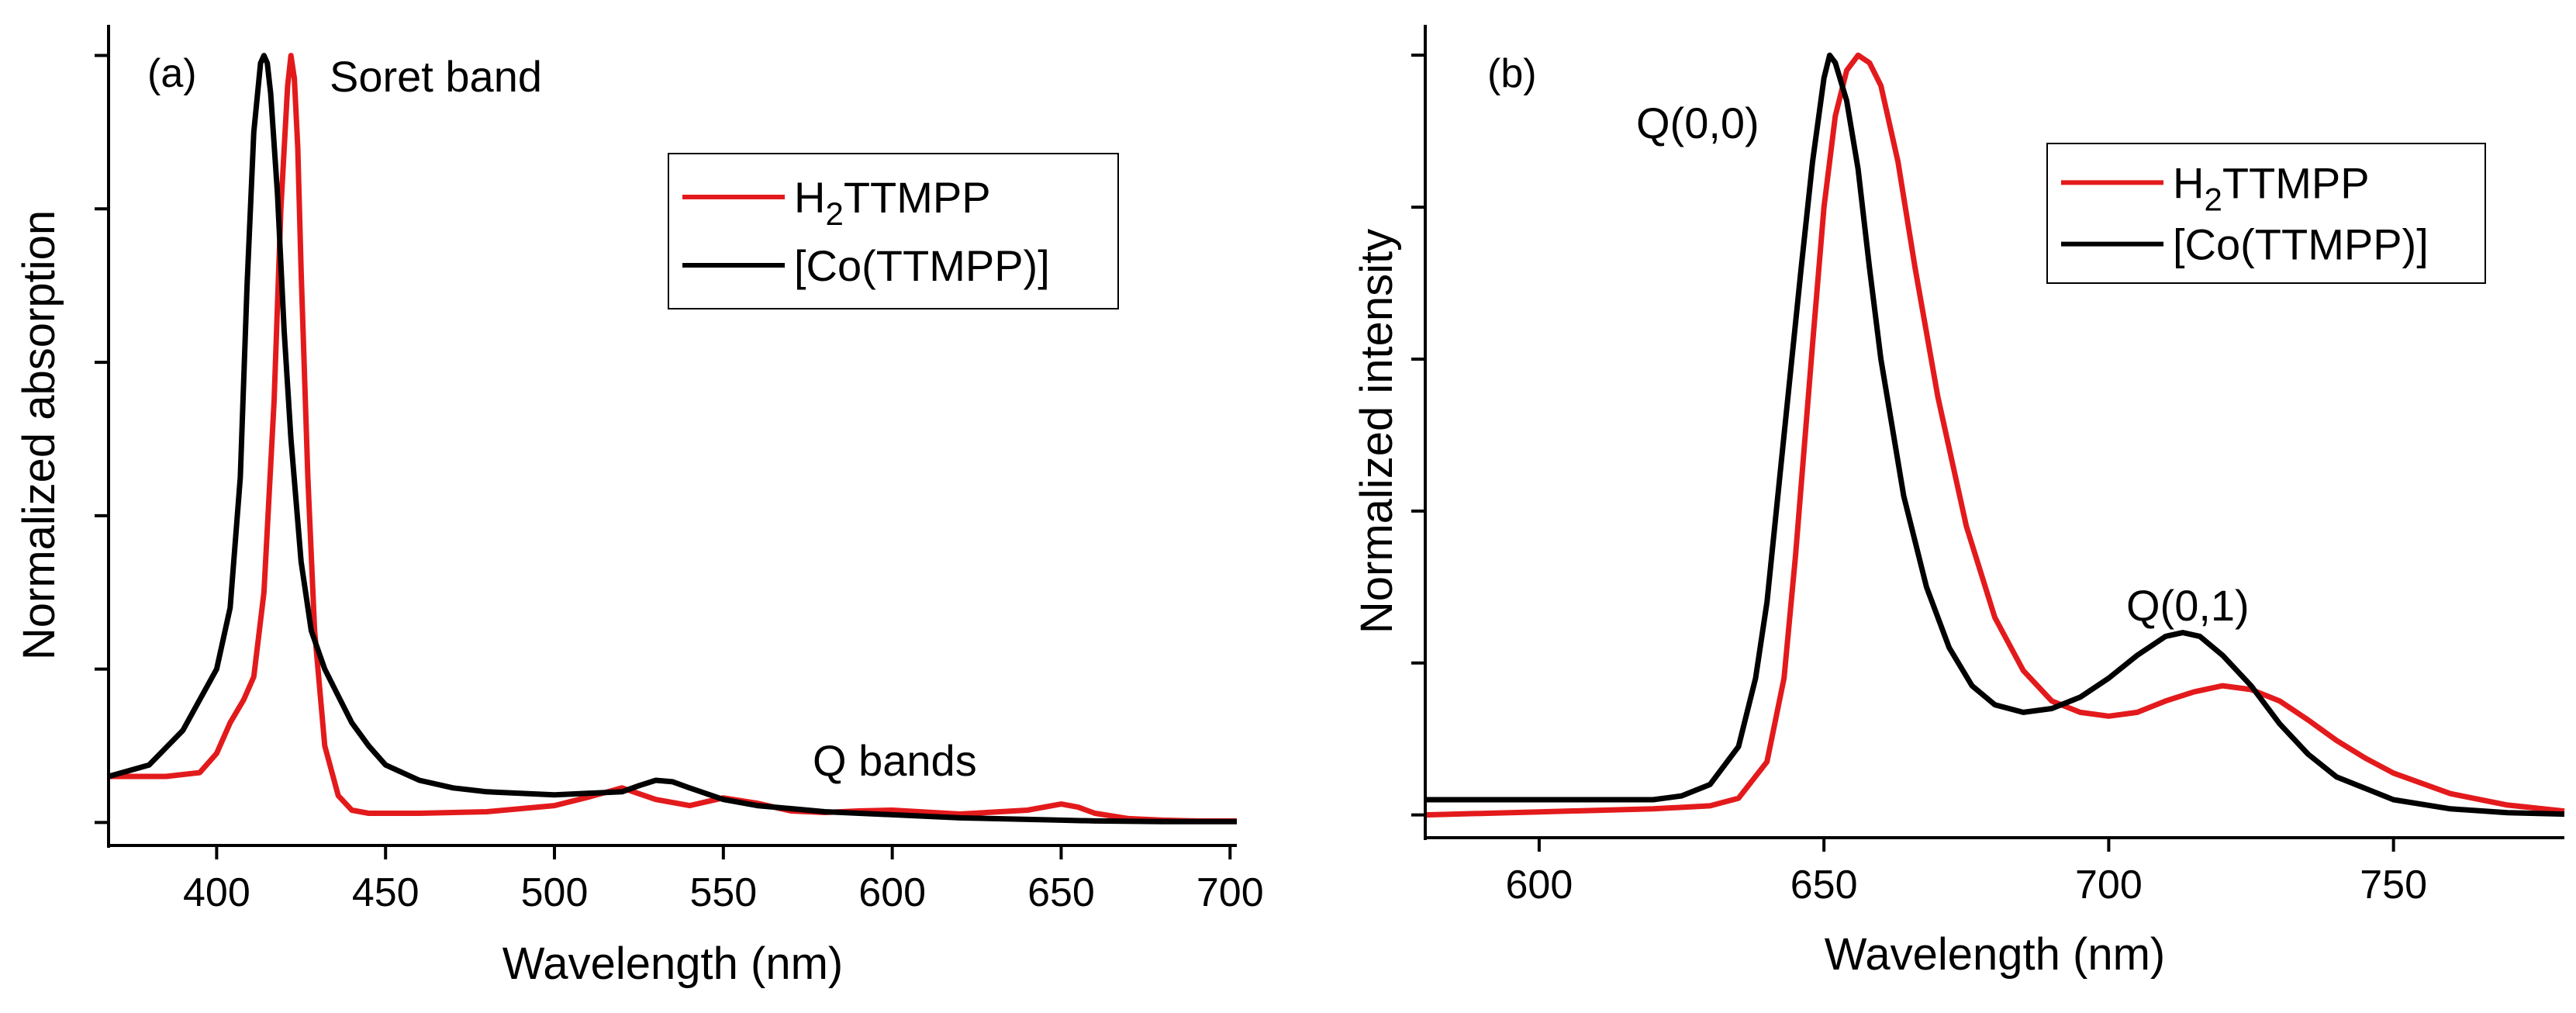  Describe the element at coordinates (555, 892) in the screenshot. I see `panel-a-x-tick-label-500: 500` at that location.